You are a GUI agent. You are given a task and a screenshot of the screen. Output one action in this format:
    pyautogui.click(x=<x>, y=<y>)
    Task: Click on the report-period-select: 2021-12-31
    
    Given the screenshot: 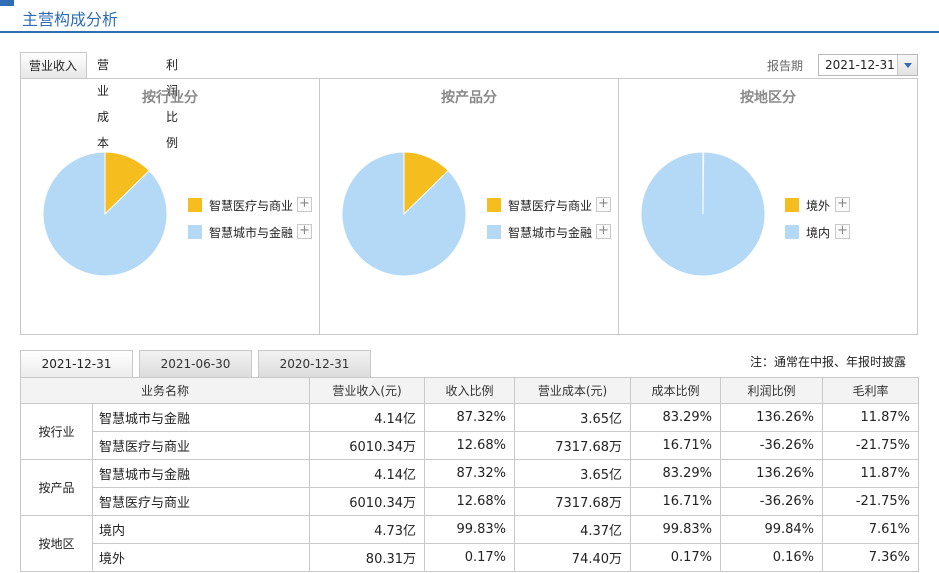 What is the action you would take?
    pyautogui.click(x=868, y=65)
    